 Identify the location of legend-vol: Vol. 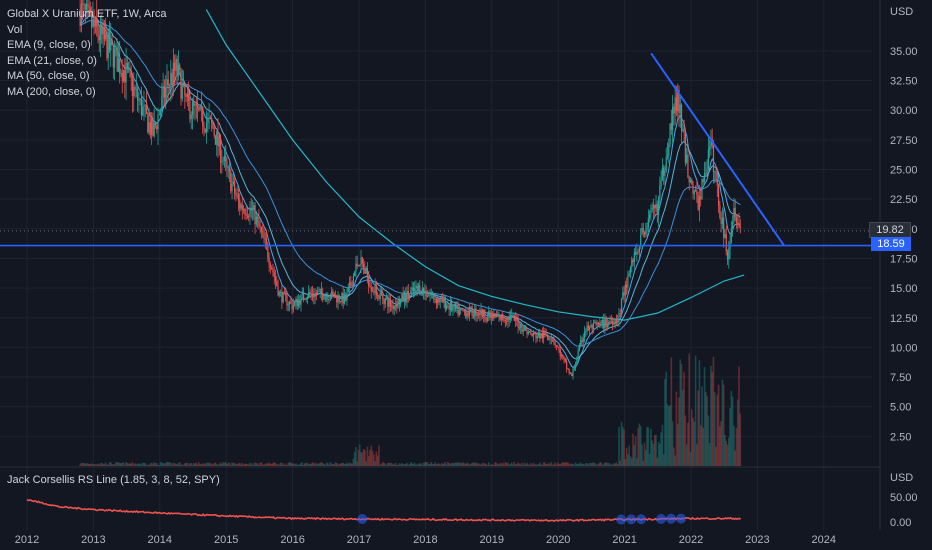
(15, 29).